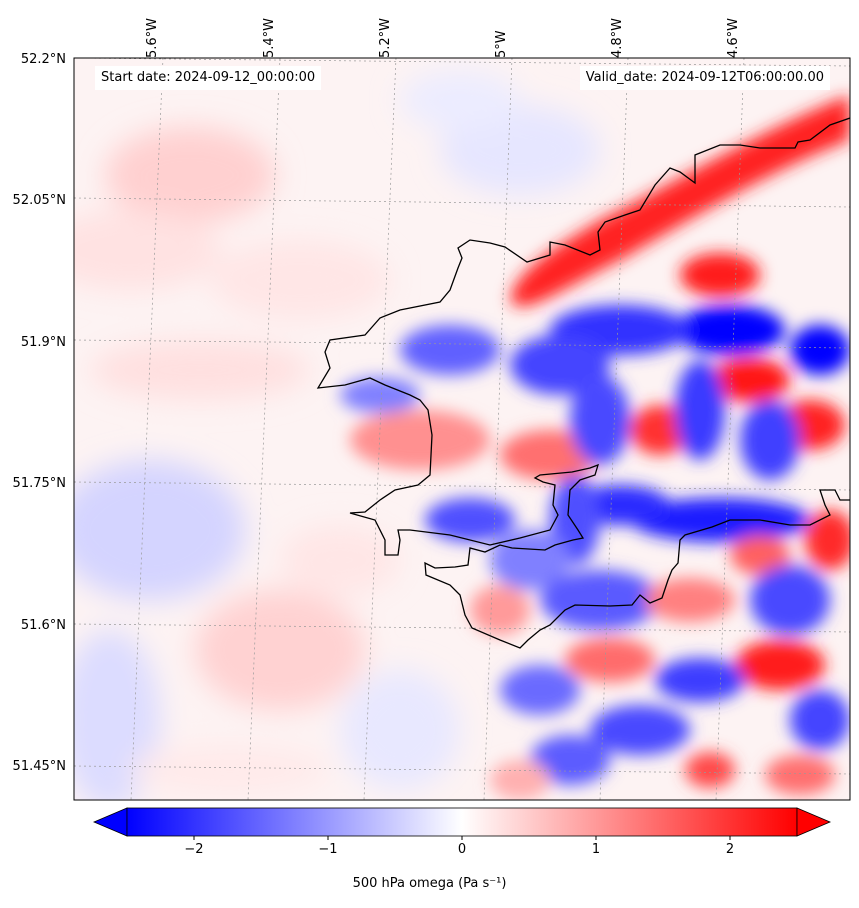 Image resolution: width=859 pixels, height=908 pixels. I want to click on lat-label: 51.6°N, so click(43, 625).